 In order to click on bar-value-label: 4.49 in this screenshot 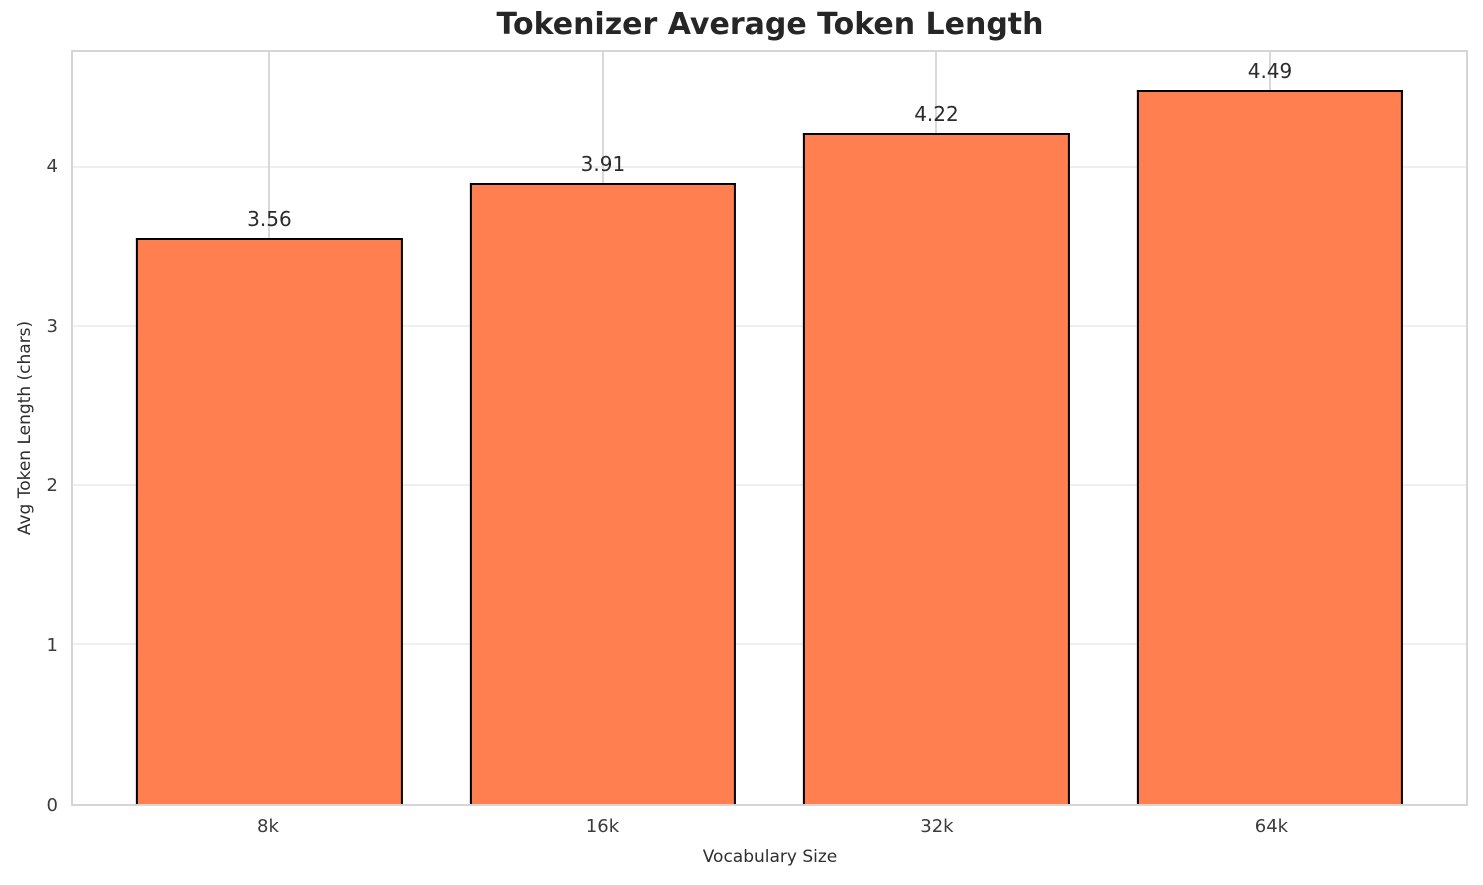, I will do `click(1270, 71)`.